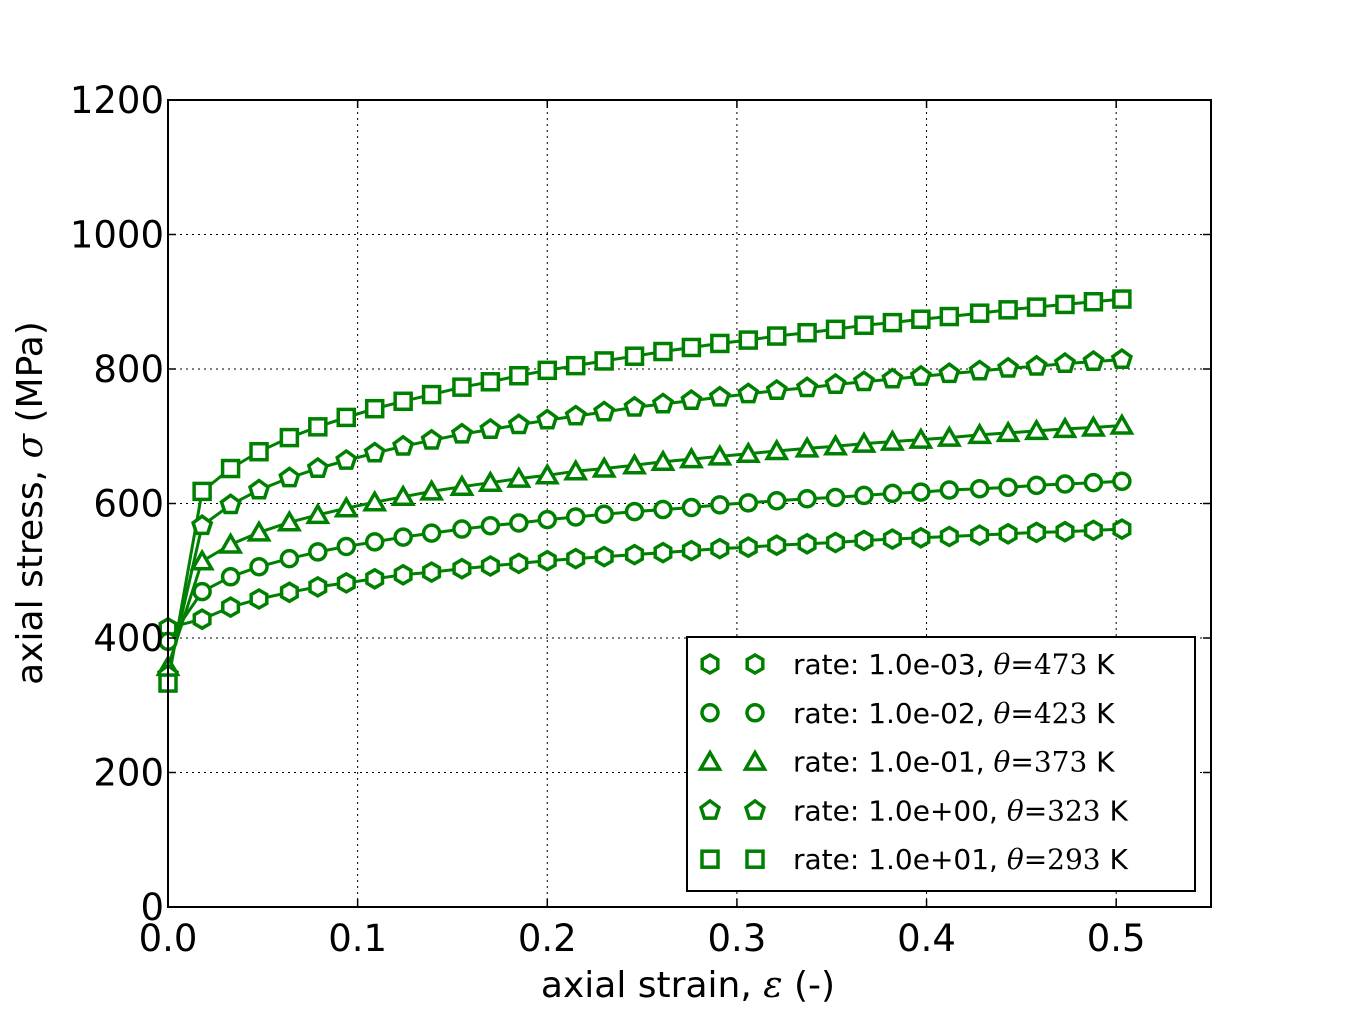 The height and width of the screenshot is (1011, 1346). Describe the element at coordinates (1062, 859) in the screenshot. I see `legend-temperature-value: =293` at that location.